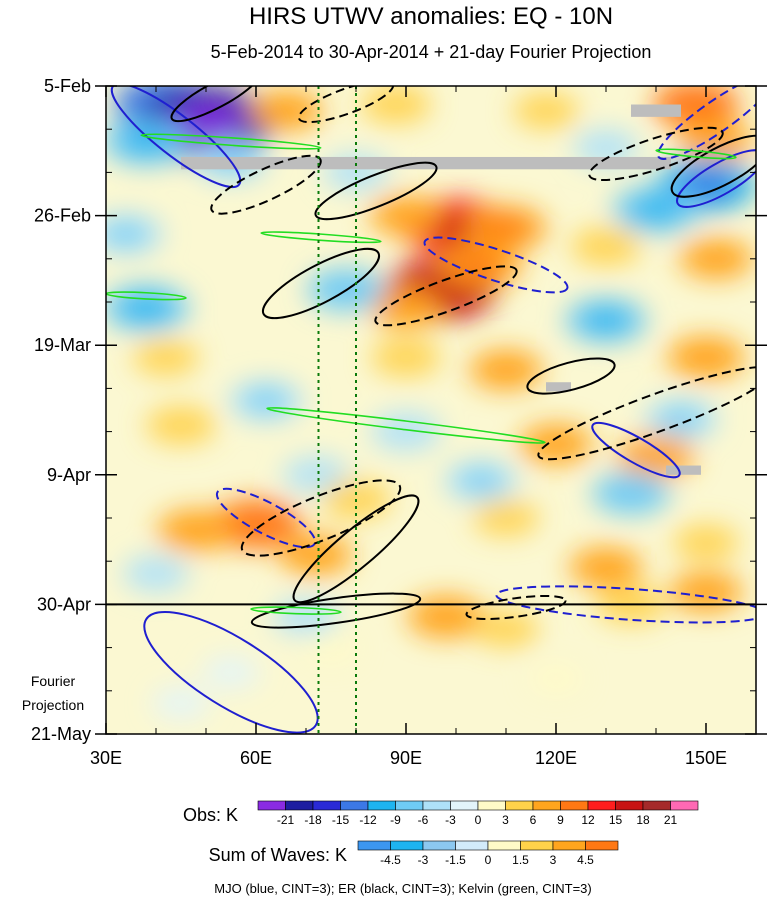 The image size is (774, 905). What do you see at coordinates (368, 820) in the screenshot?
I see `colorbar-tick-label: -12` at bounding box center [368, 820].